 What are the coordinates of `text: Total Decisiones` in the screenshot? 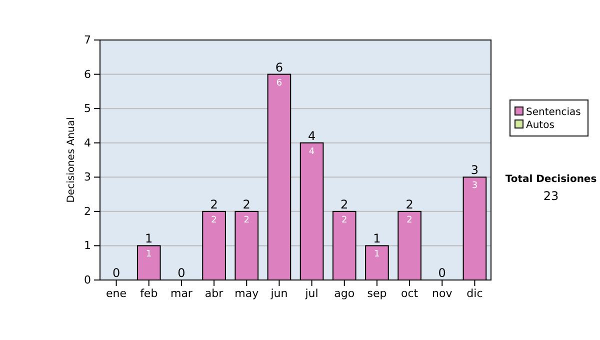 It's located at (551, 179).